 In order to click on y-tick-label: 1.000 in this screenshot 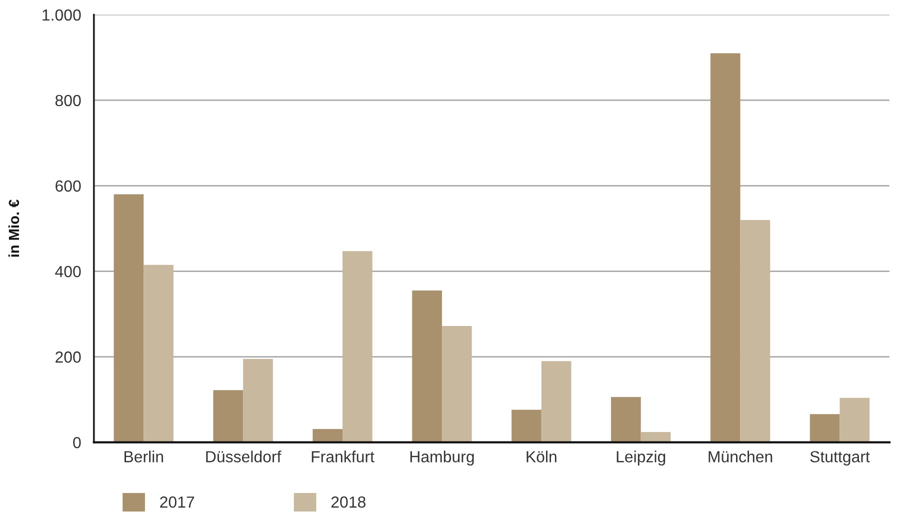, I will do `click(61, 15)`.